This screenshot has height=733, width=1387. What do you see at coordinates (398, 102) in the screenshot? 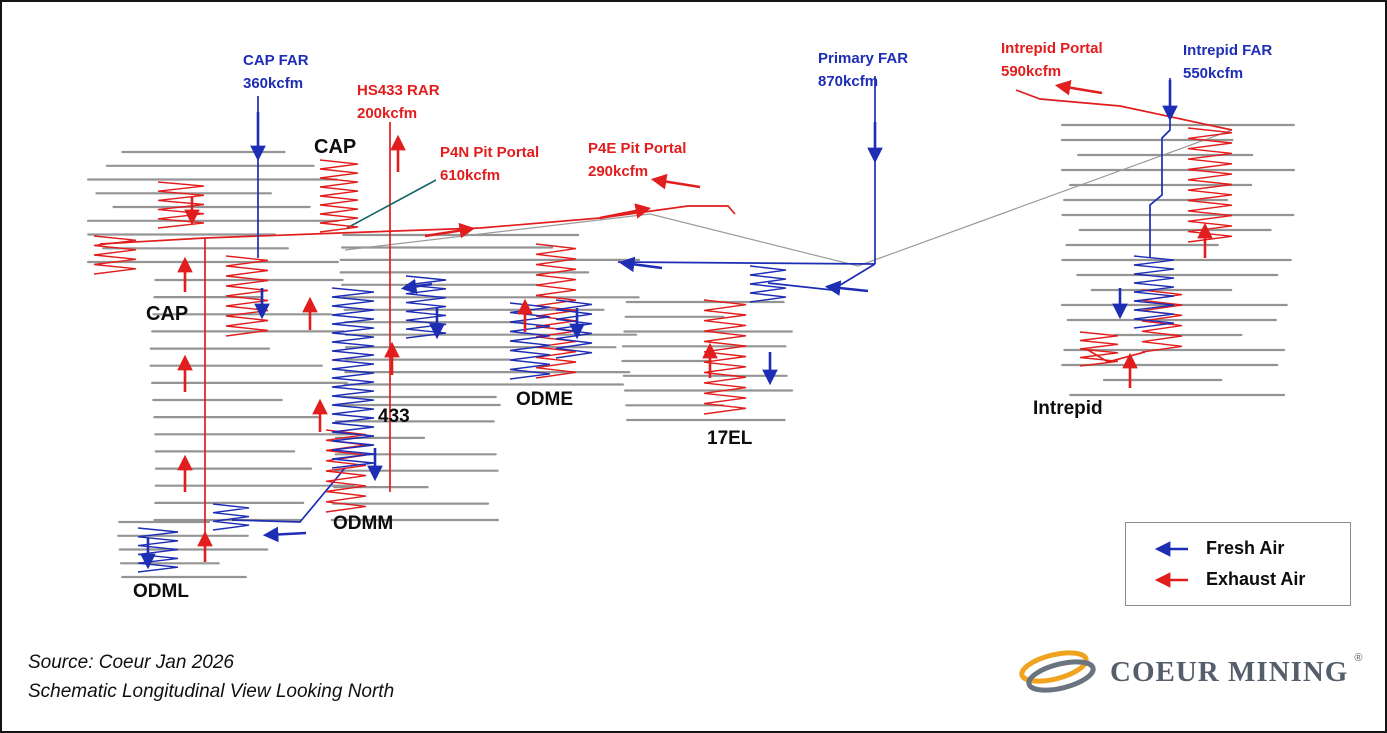
I see `annotation-hs433-rar: HS433 RAR 200kcfm` at bounding box center [398, 102].